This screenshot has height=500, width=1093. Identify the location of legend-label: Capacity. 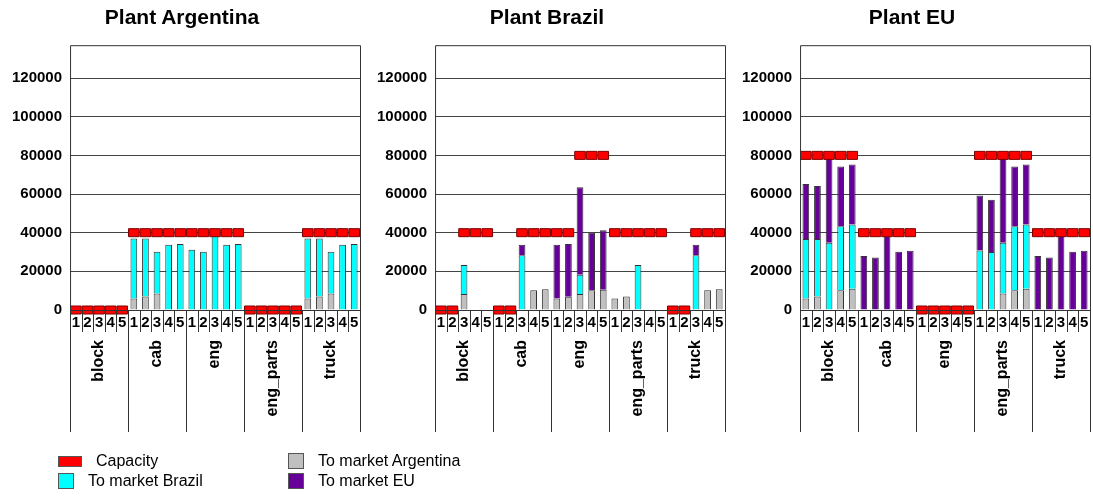
(127, 461).